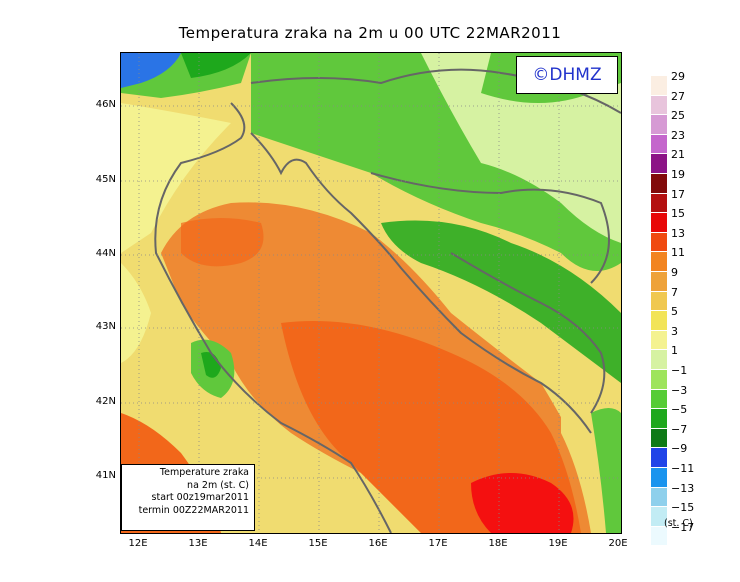  I want to click on lon-label-19: 19E, so click(558, 543).